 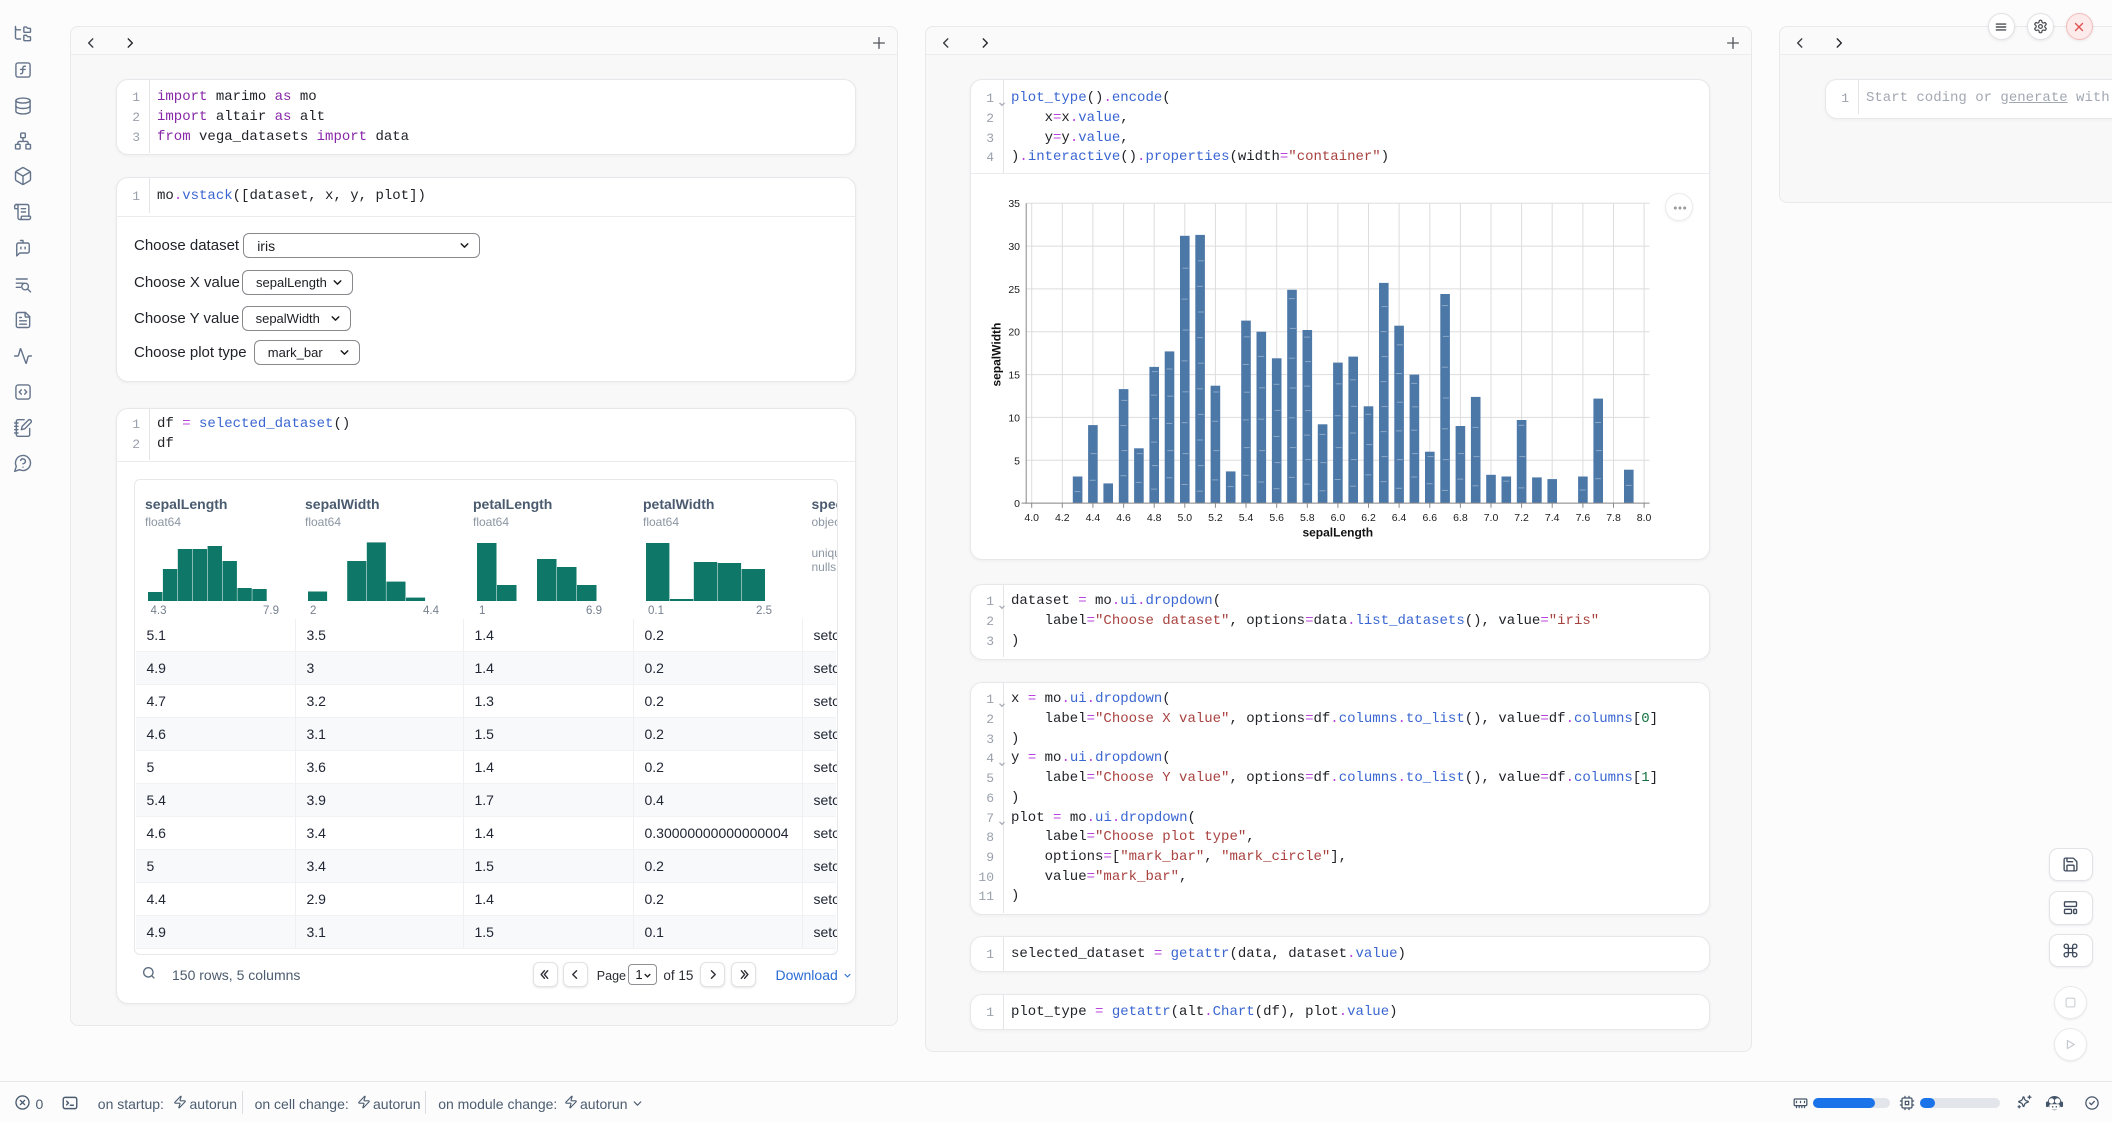 What do you see at coordinates (1613, 518) in the screenshot?
I see `svg-text: 7.8` at bounding box center [1613, 518].